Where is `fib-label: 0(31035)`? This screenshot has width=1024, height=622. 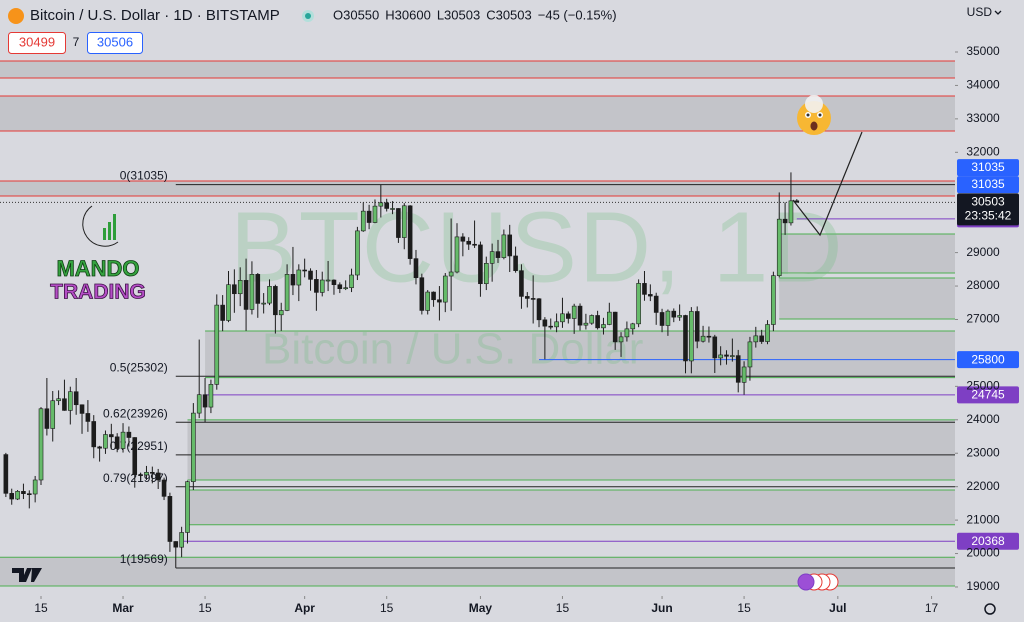
fib-label: 0(31035) is located at coordinates (144, 176).